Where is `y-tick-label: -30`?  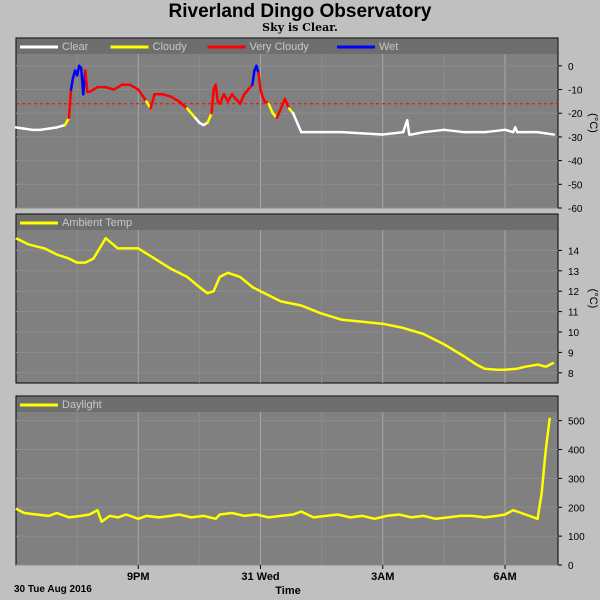
y-tick-label: -30 is located at coordinates (575, 138).